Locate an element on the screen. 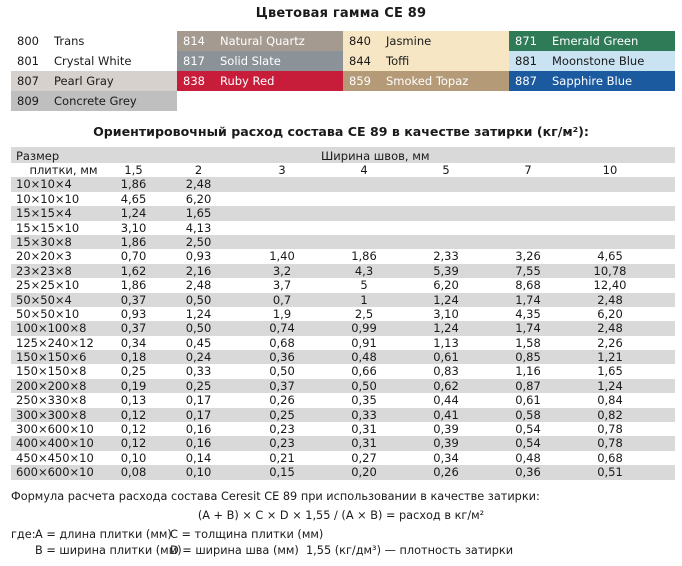  table-row: 50×50×4 0,37 0,50 0,7 1 1,24 1,74 2,48 is located at coordinates (343, 299).